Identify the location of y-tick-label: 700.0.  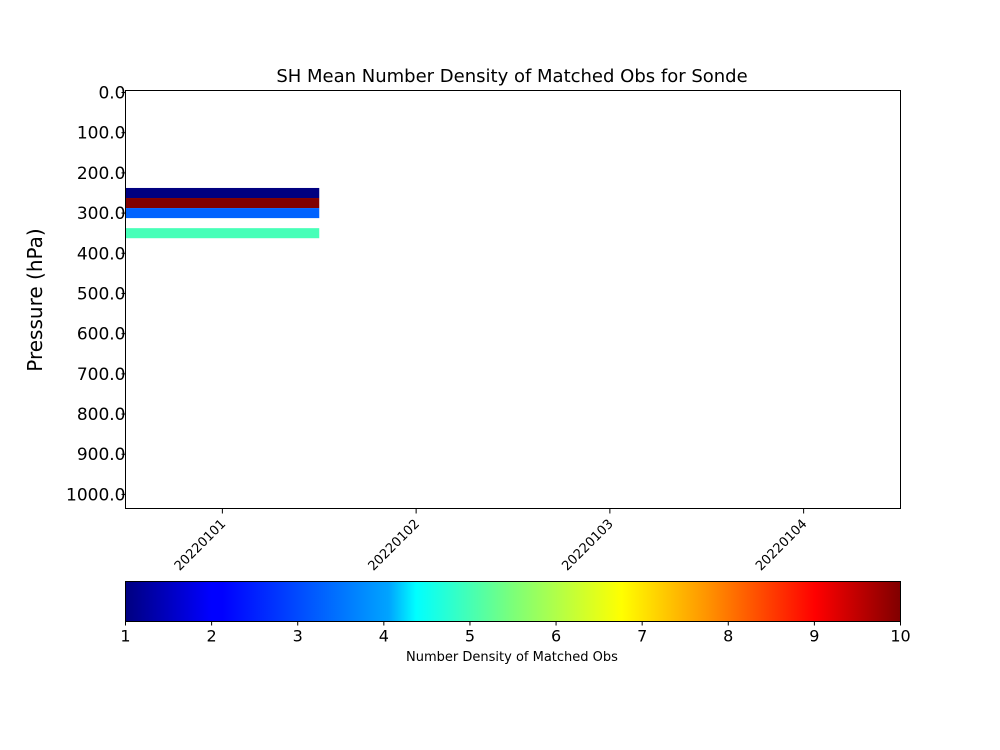
(101, 375).